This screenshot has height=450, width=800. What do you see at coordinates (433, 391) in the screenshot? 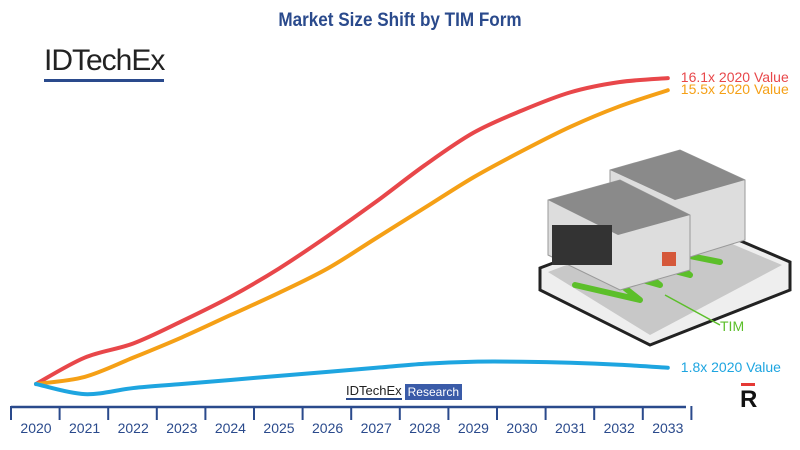
I see `watermark-research: Research` at bounding box center [433, 391].